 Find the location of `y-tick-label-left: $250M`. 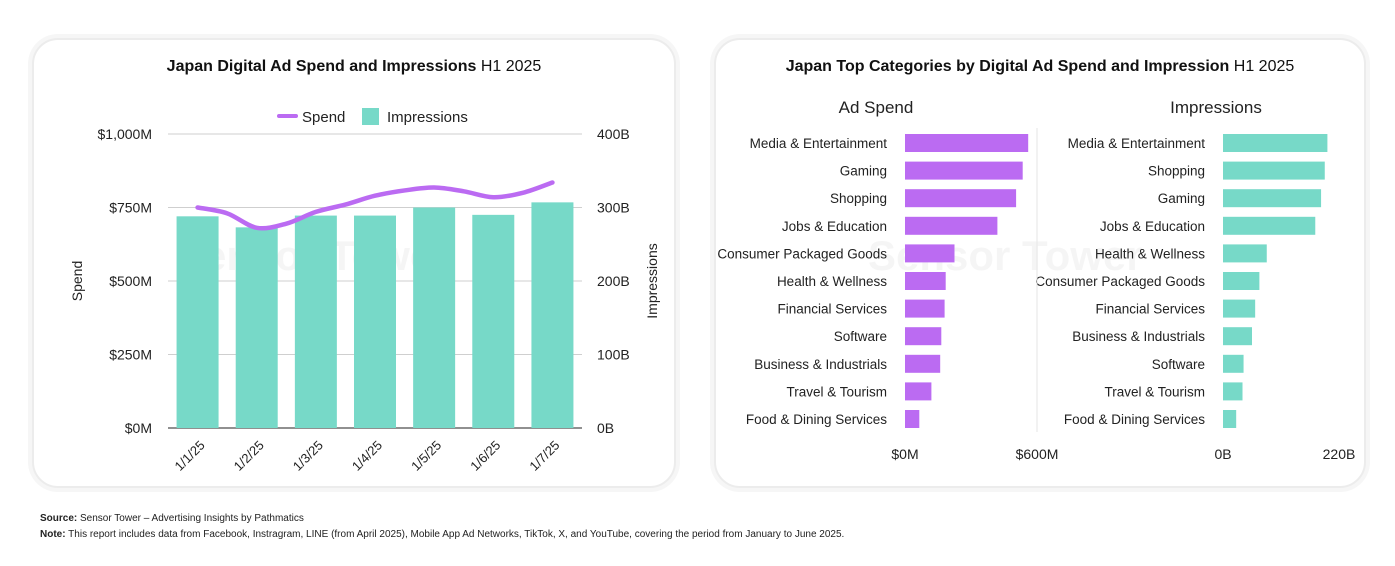

y-tick-label-left: $250M is located at coordinates (130, 355).